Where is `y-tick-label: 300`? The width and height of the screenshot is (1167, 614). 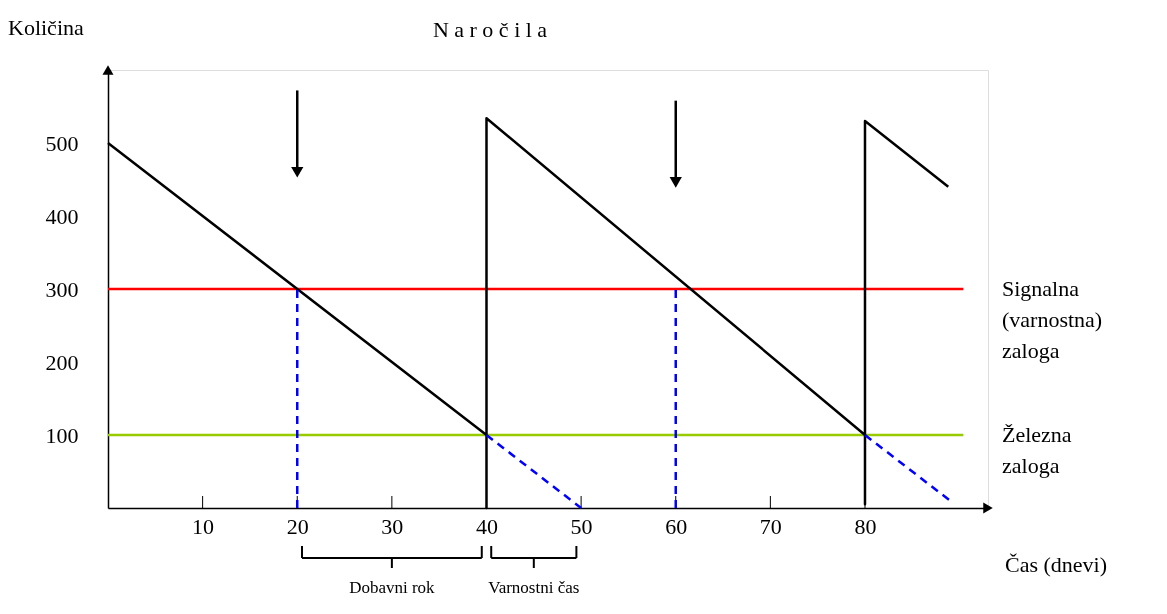
y-tick-label: 300 is located at coordinates (62, 289).